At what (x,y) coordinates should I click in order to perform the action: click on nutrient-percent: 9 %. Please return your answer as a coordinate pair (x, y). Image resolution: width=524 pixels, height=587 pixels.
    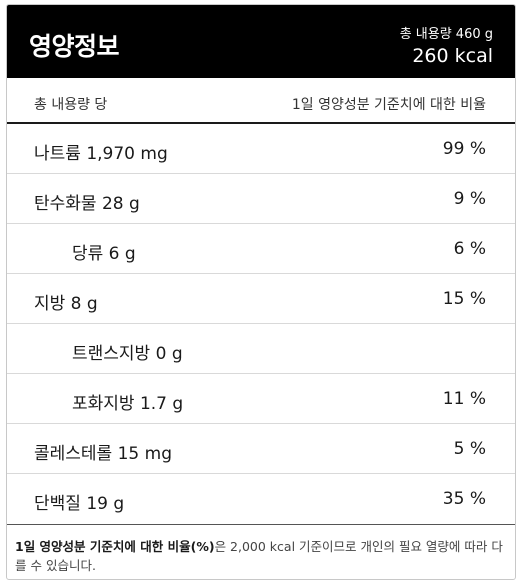
    Looking at the image, I should click on (469, 199).